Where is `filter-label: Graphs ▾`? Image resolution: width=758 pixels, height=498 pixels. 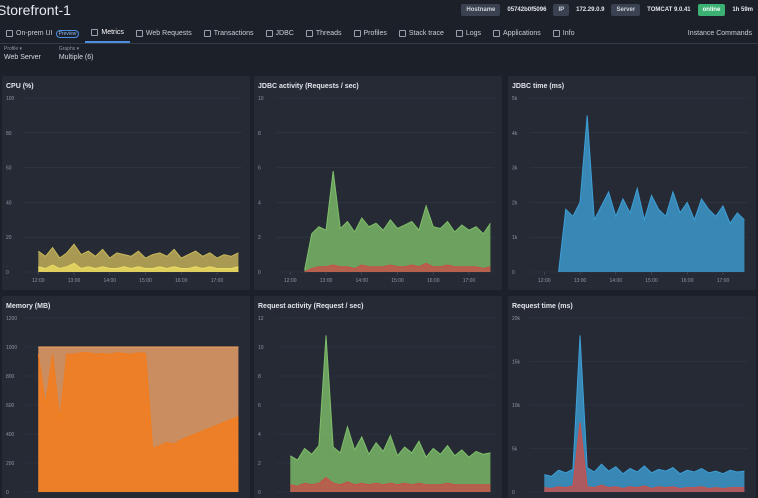 filter-label: Graphs ▾ is located at coordinates (69, 49).